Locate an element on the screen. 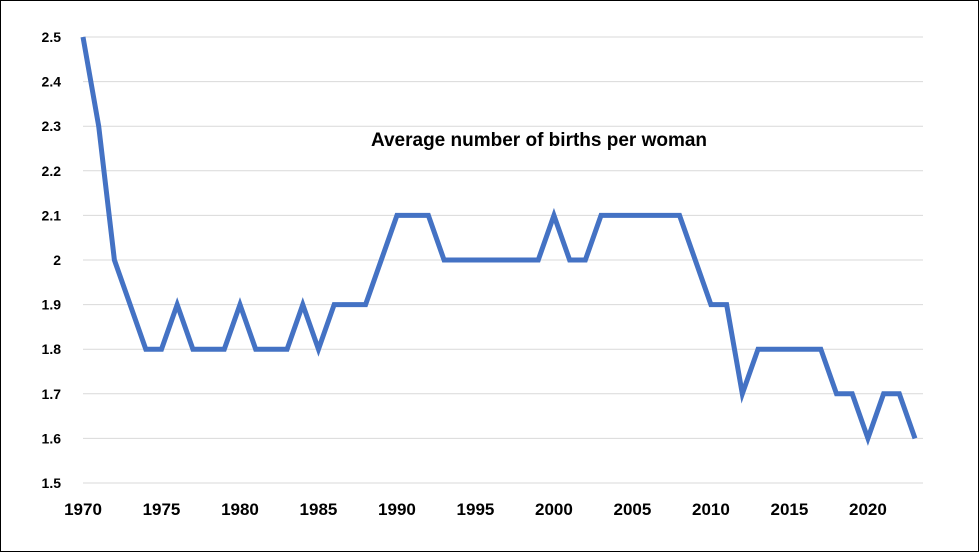  x-tick-label: 1980 is located at coordinates (240, 509).